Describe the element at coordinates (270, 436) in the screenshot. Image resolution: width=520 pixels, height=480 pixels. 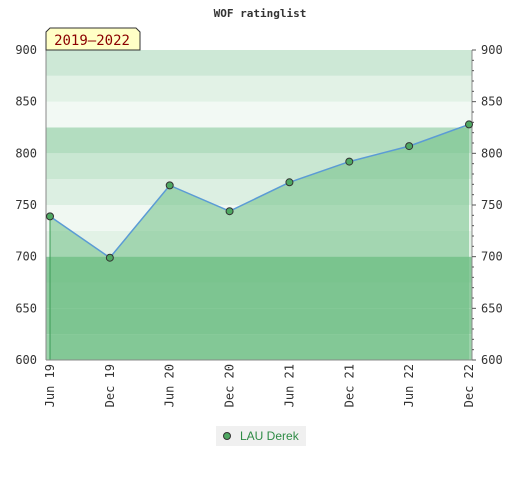
I see `legend-label: LAU Derek` at that location.